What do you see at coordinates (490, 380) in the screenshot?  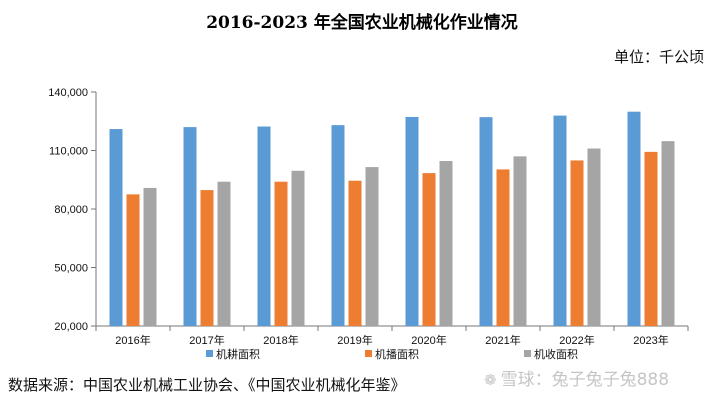 I see `wechat-icon: ❁` at bounding box center [490, 380].